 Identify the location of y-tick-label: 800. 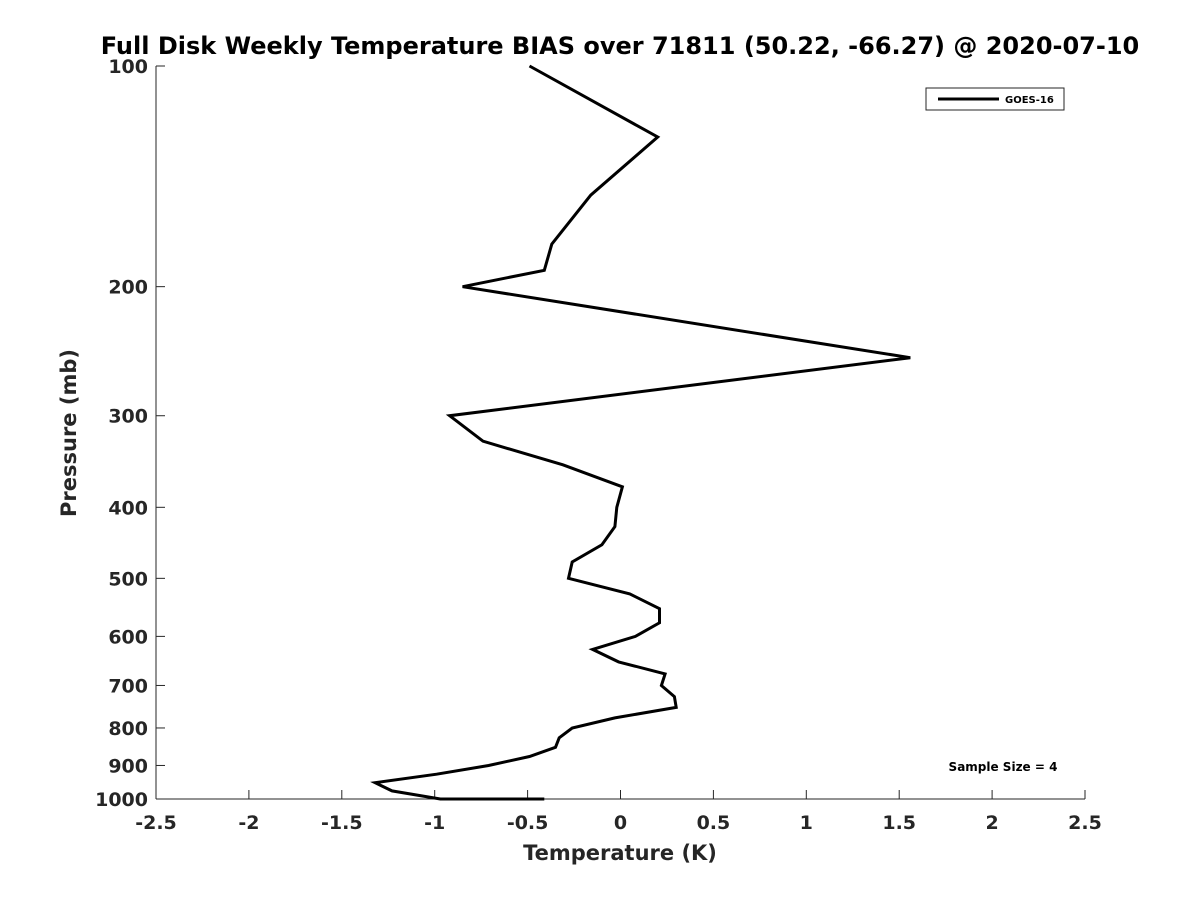
(128, 729).